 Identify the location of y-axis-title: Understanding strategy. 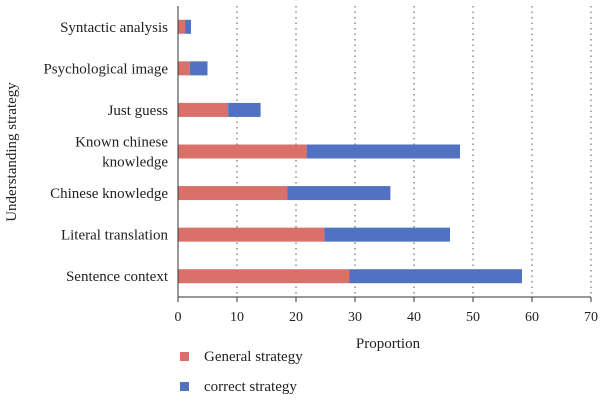
(12, 152).